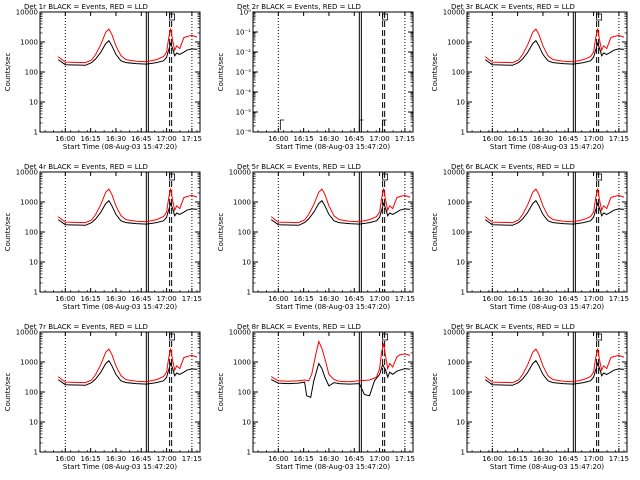 The image size is (640, 480). What do you see at coordinates (513, 7) in the screenshot?
I see `panel-title: Det 3r BLACK = Events, RED = LLD` at bounding box center [513, 7].